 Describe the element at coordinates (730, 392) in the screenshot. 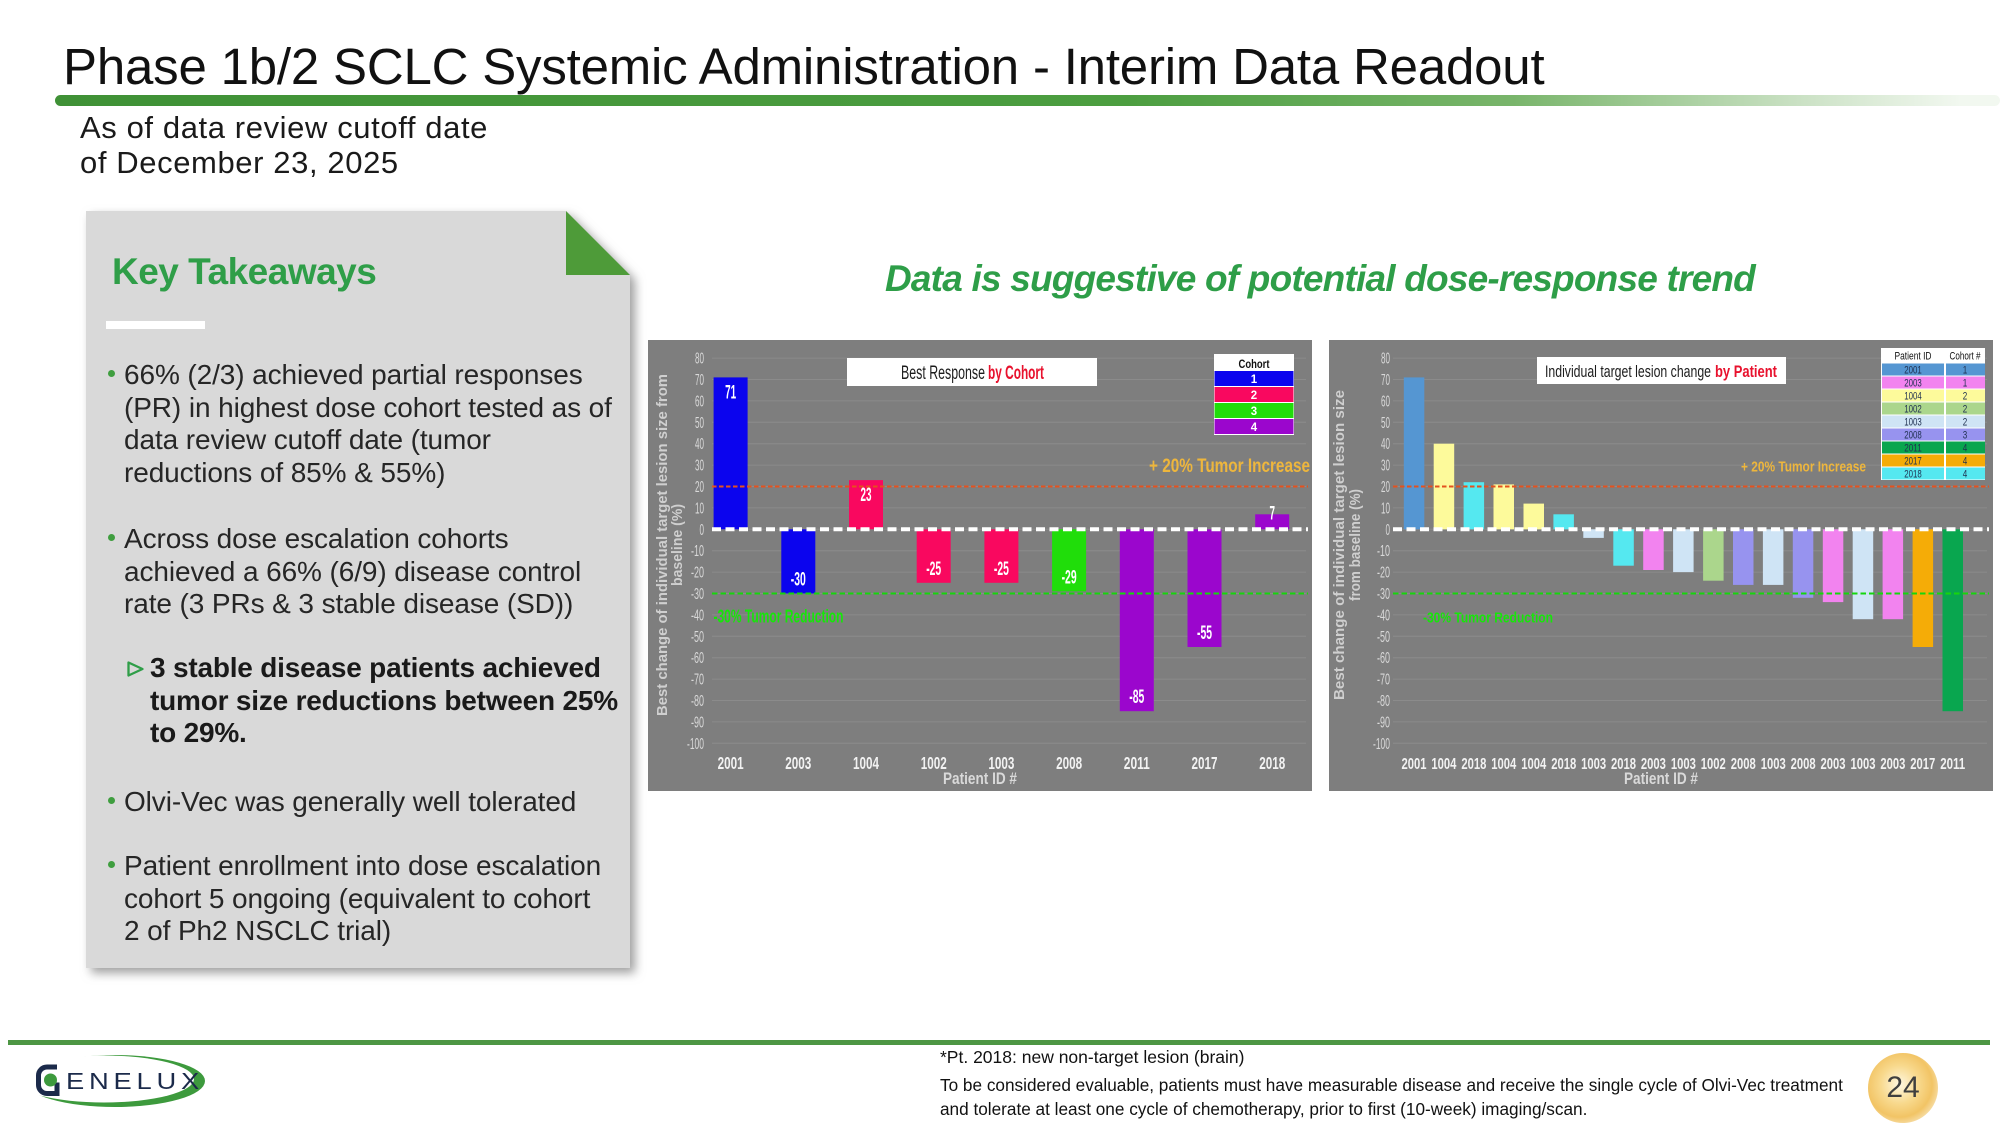

I see `svg-text: 71` at that location.